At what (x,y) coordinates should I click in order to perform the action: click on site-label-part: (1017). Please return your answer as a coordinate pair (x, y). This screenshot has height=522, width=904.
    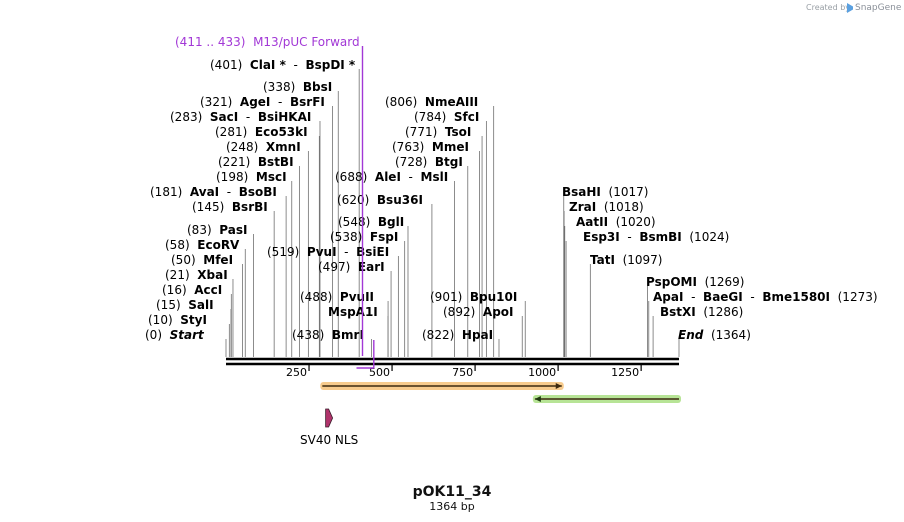
    Looking at the image, I should click on (625, 192).